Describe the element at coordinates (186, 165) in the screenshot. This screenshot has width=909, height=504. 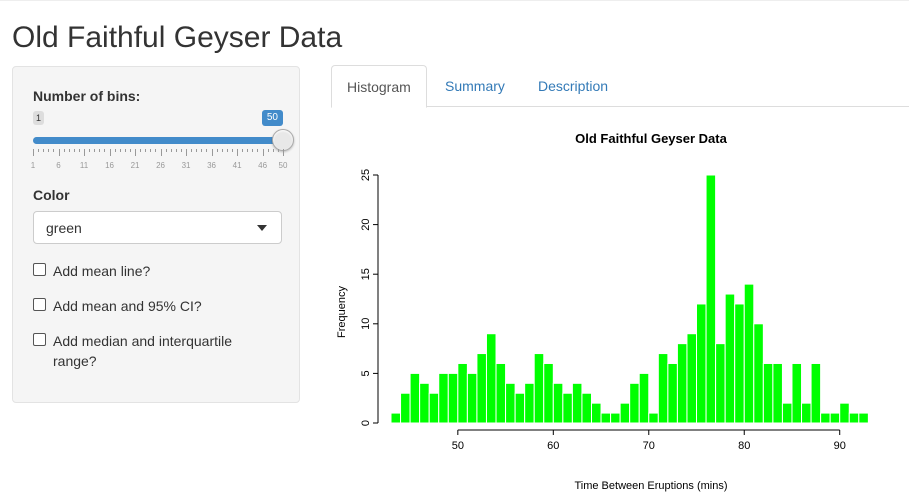
I see `slider-tick-label: 31` at that location.